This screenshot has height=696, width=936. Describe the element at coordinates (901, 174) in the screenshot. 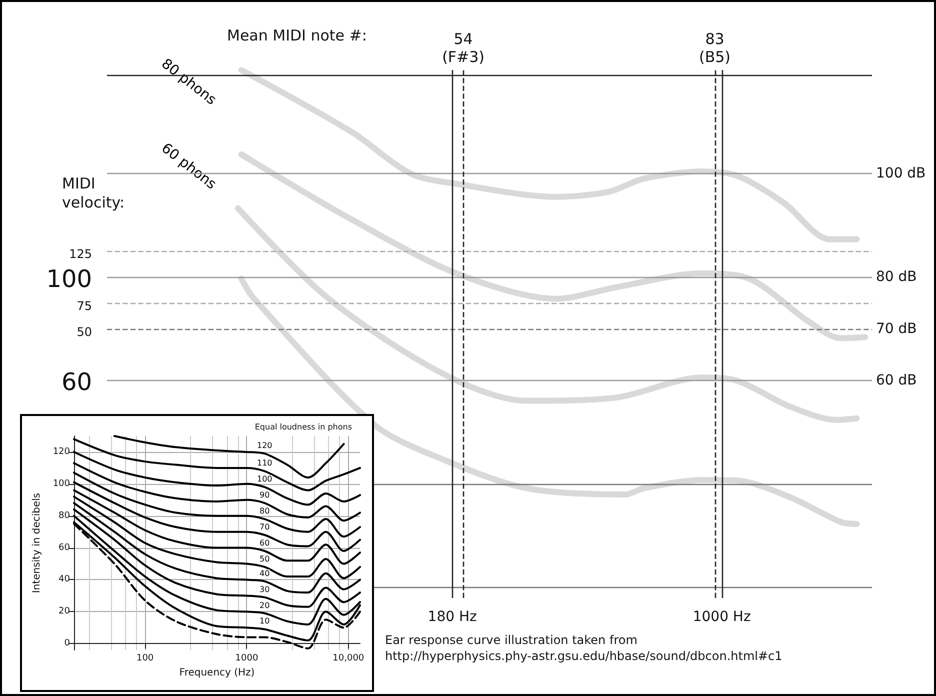

I see `y-tick-label: 100 dB` at that location.